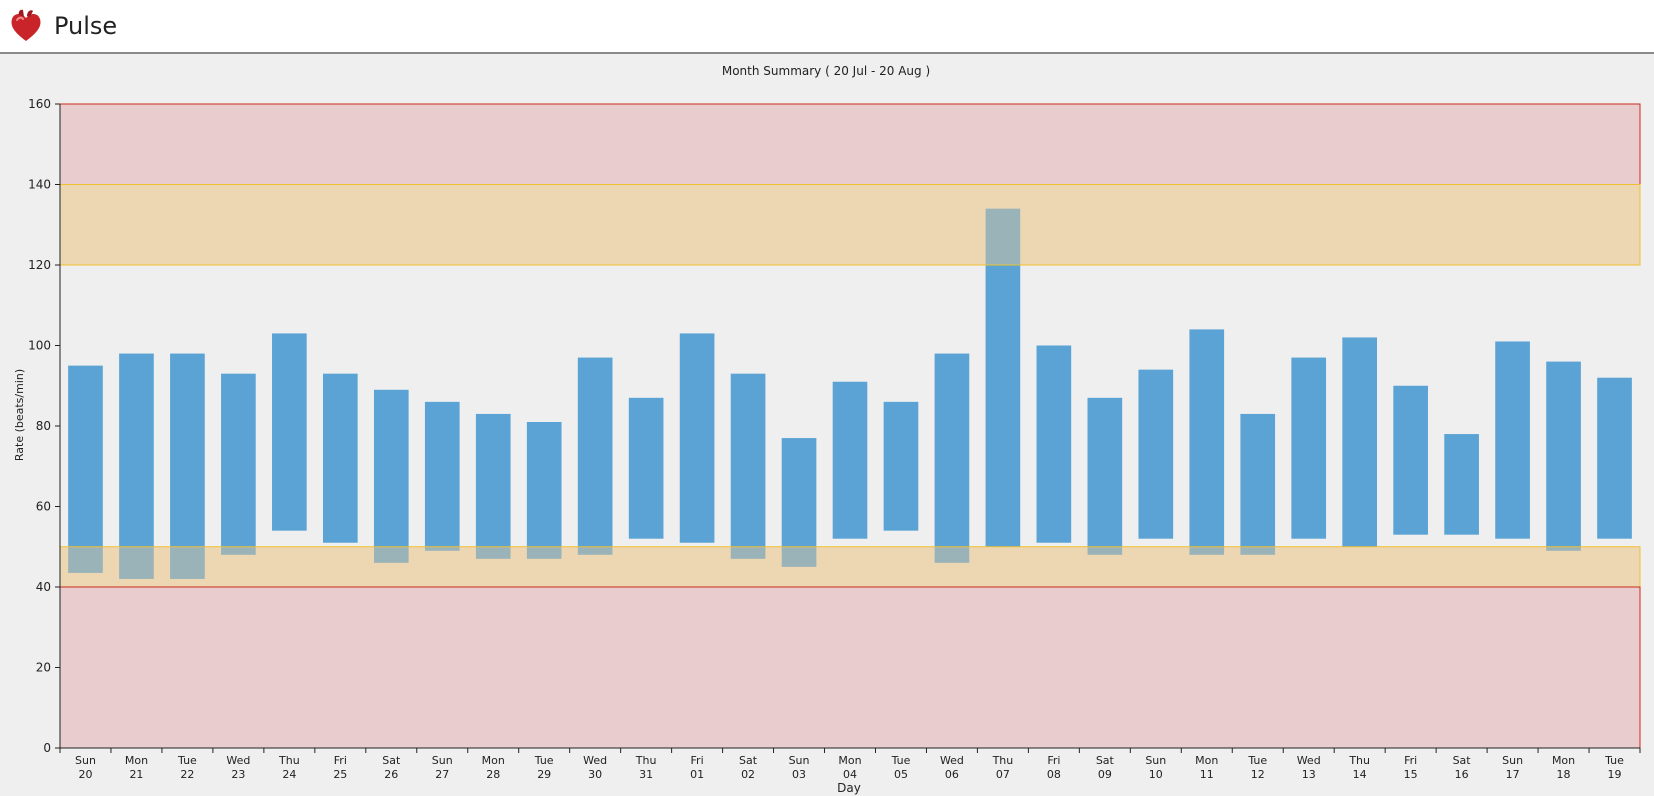 Image resolution: width=1654 pixels, height=796 pixels. Describe the element at coordinates (39, 265) in the screenshot. I see `y-tick-label: 120` at that location.